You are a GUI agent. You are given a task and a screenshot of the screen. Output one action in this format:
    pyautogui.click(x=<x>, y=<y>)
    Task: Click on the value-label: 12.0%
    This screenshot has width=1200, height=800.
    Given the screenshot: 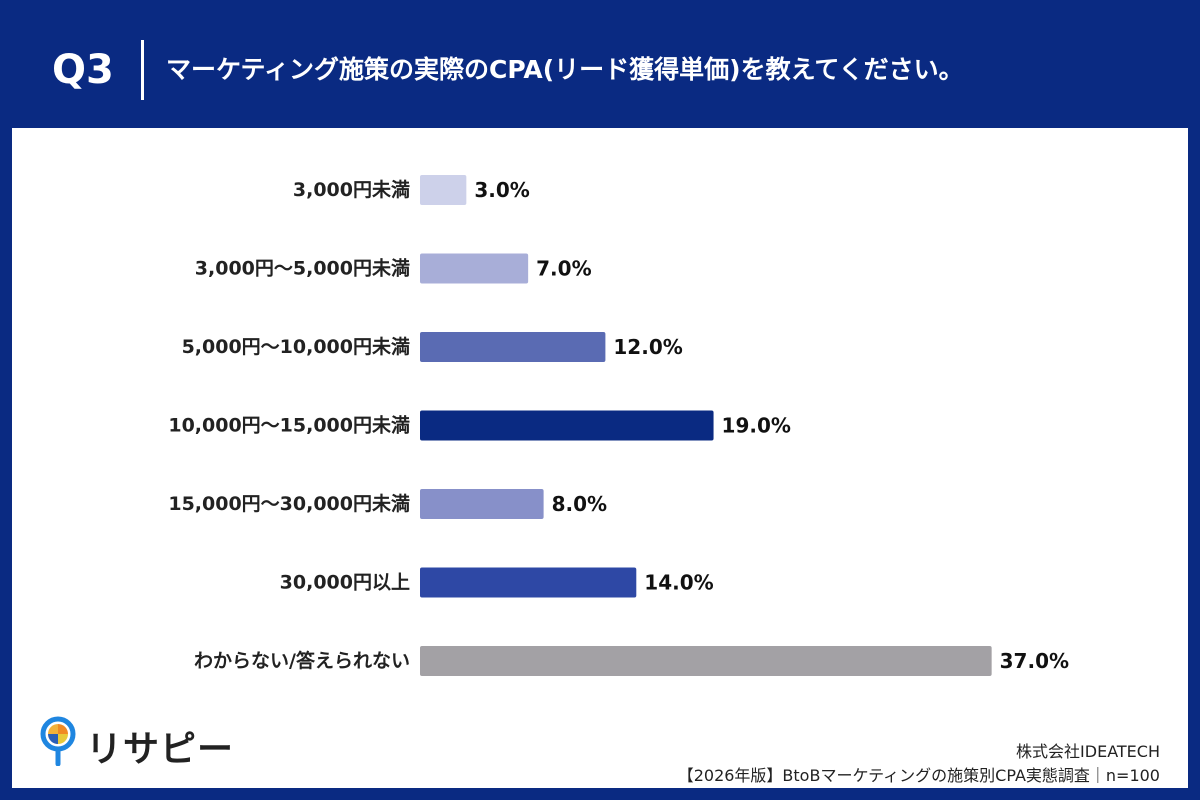 What is the action you would take?
    pyautogui.click(x=647, y=347)
    